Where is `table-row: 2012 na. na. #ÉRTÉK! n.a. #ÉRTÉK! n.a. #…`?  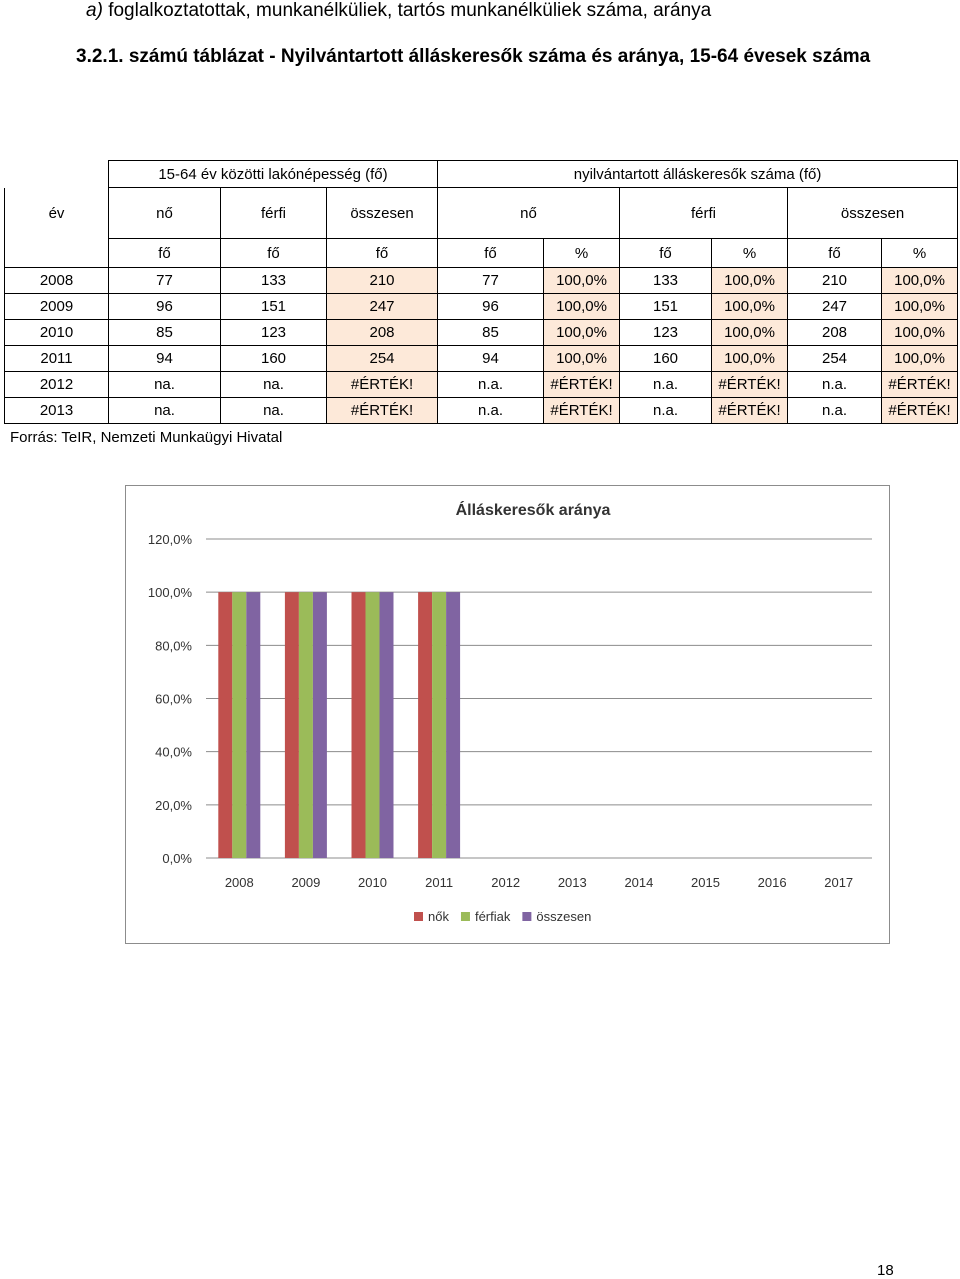
table-row: 2012 na. na. #ÉRTÉK! n.a. #ÉRTÉK! n.a. #… is located at coordinates (481, 384).